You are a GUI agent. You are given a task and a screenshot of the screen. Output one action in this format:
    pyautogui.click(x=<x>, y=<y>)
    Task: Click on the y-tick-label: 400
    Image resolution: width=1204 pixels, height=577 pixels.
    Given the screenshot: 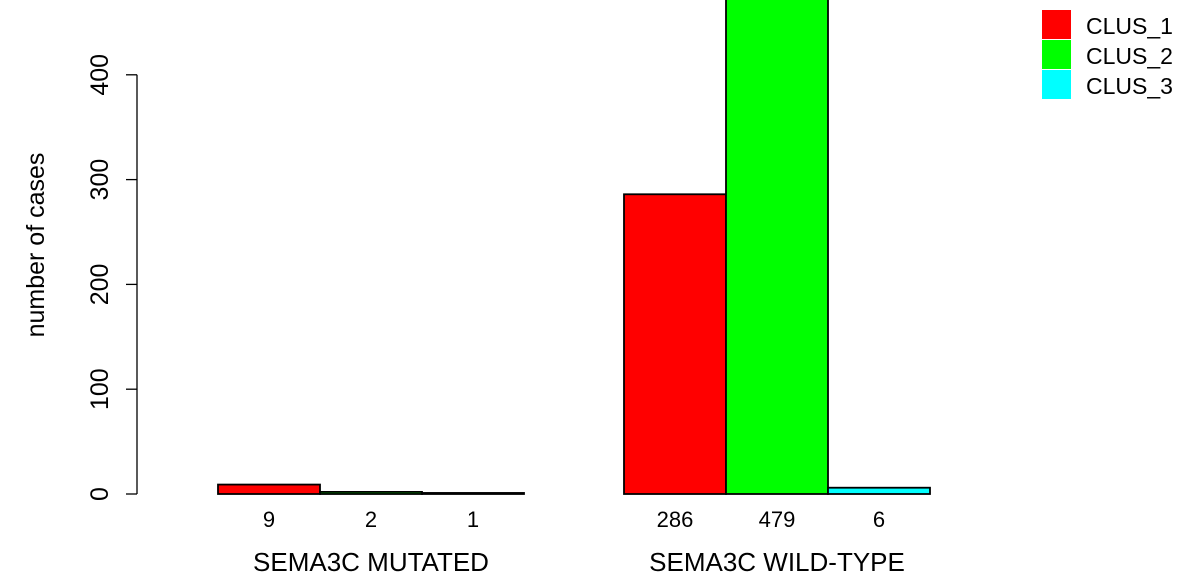 What is the action you would take?
    pyautogui.click(x=100, y=75)
    